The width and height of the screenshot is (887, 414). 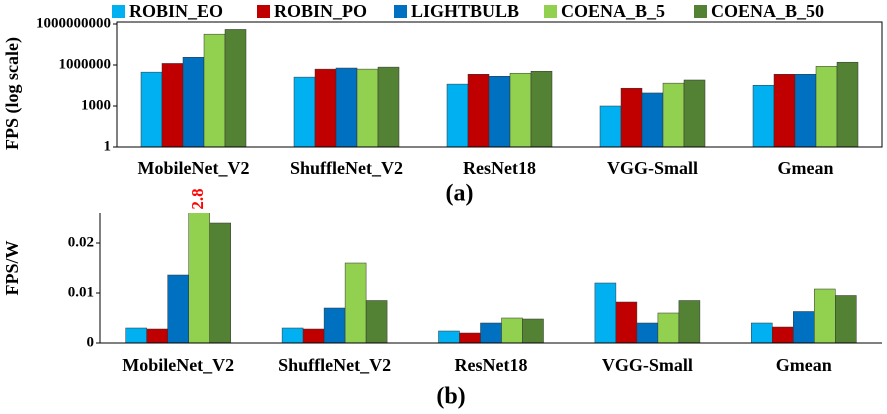 What do you see at coordinates (12, 267) in the screenshot?
I see `y-axis-label: FPS/W` at bounding box center [12, 267].